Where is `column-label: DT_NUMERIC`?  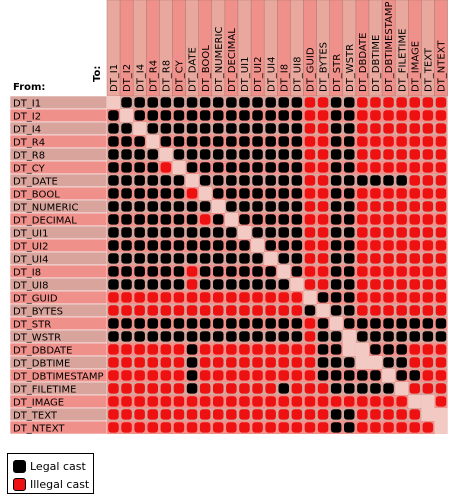 column-label: DT_NUMERIC is located at coordinates (219, 59).